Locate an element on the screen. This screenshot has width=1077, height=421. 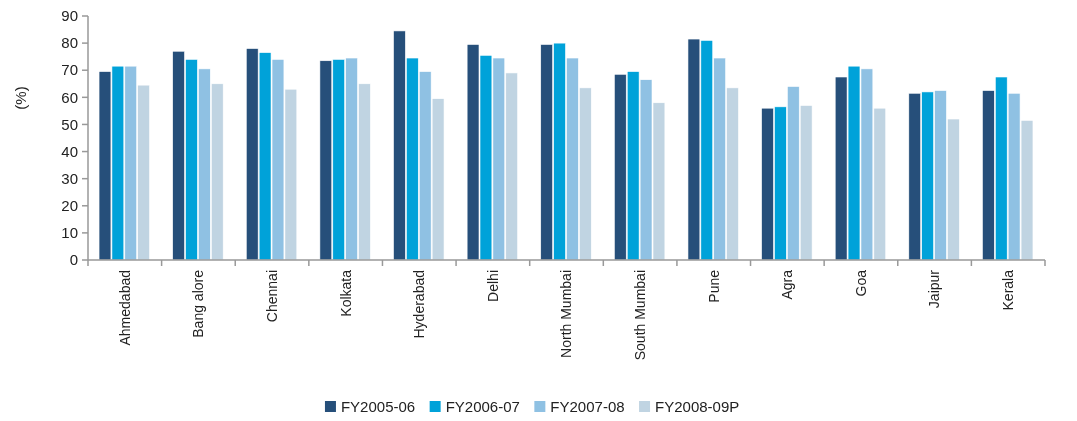
x-tick-label: Hyderabad is located at coordinates (419, 304).